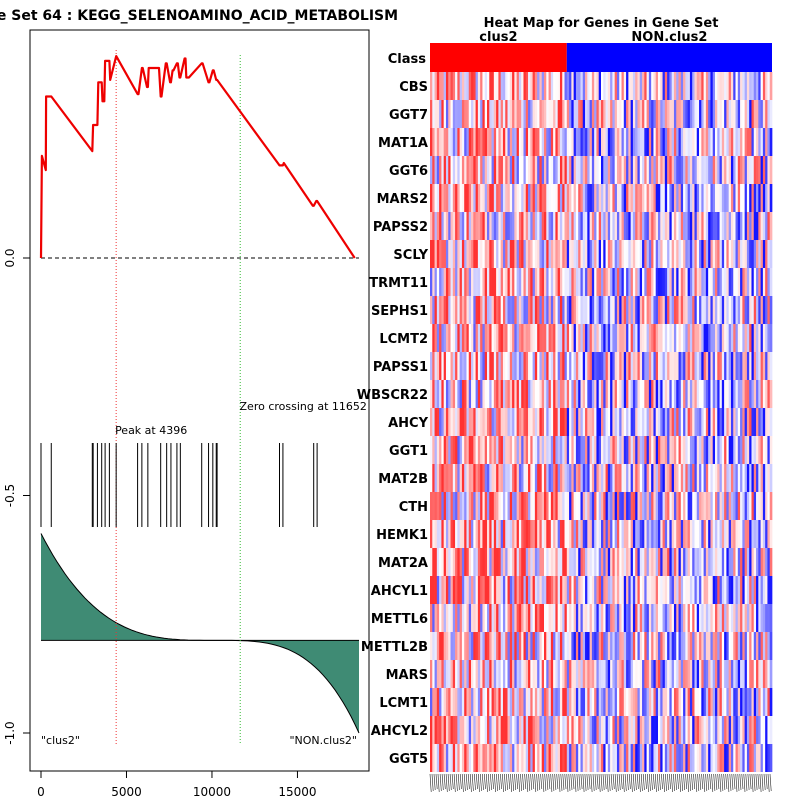  I want to click on y-tick-label: -0.5, so click(10, 495).